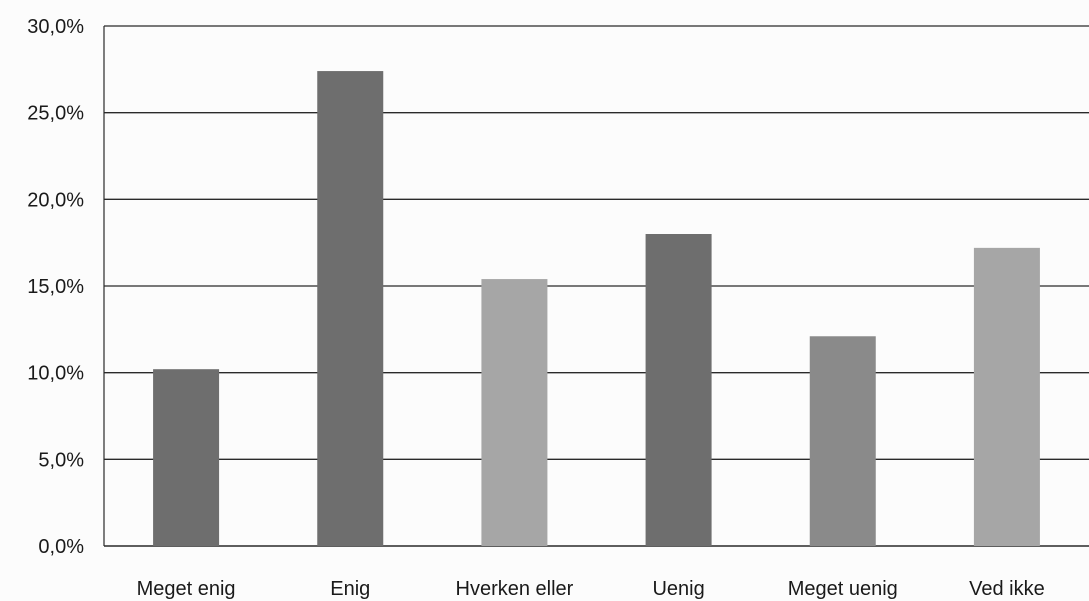 This screenshot has height=601, width=1089. I want to click on bar-enig, so click(350, 309).